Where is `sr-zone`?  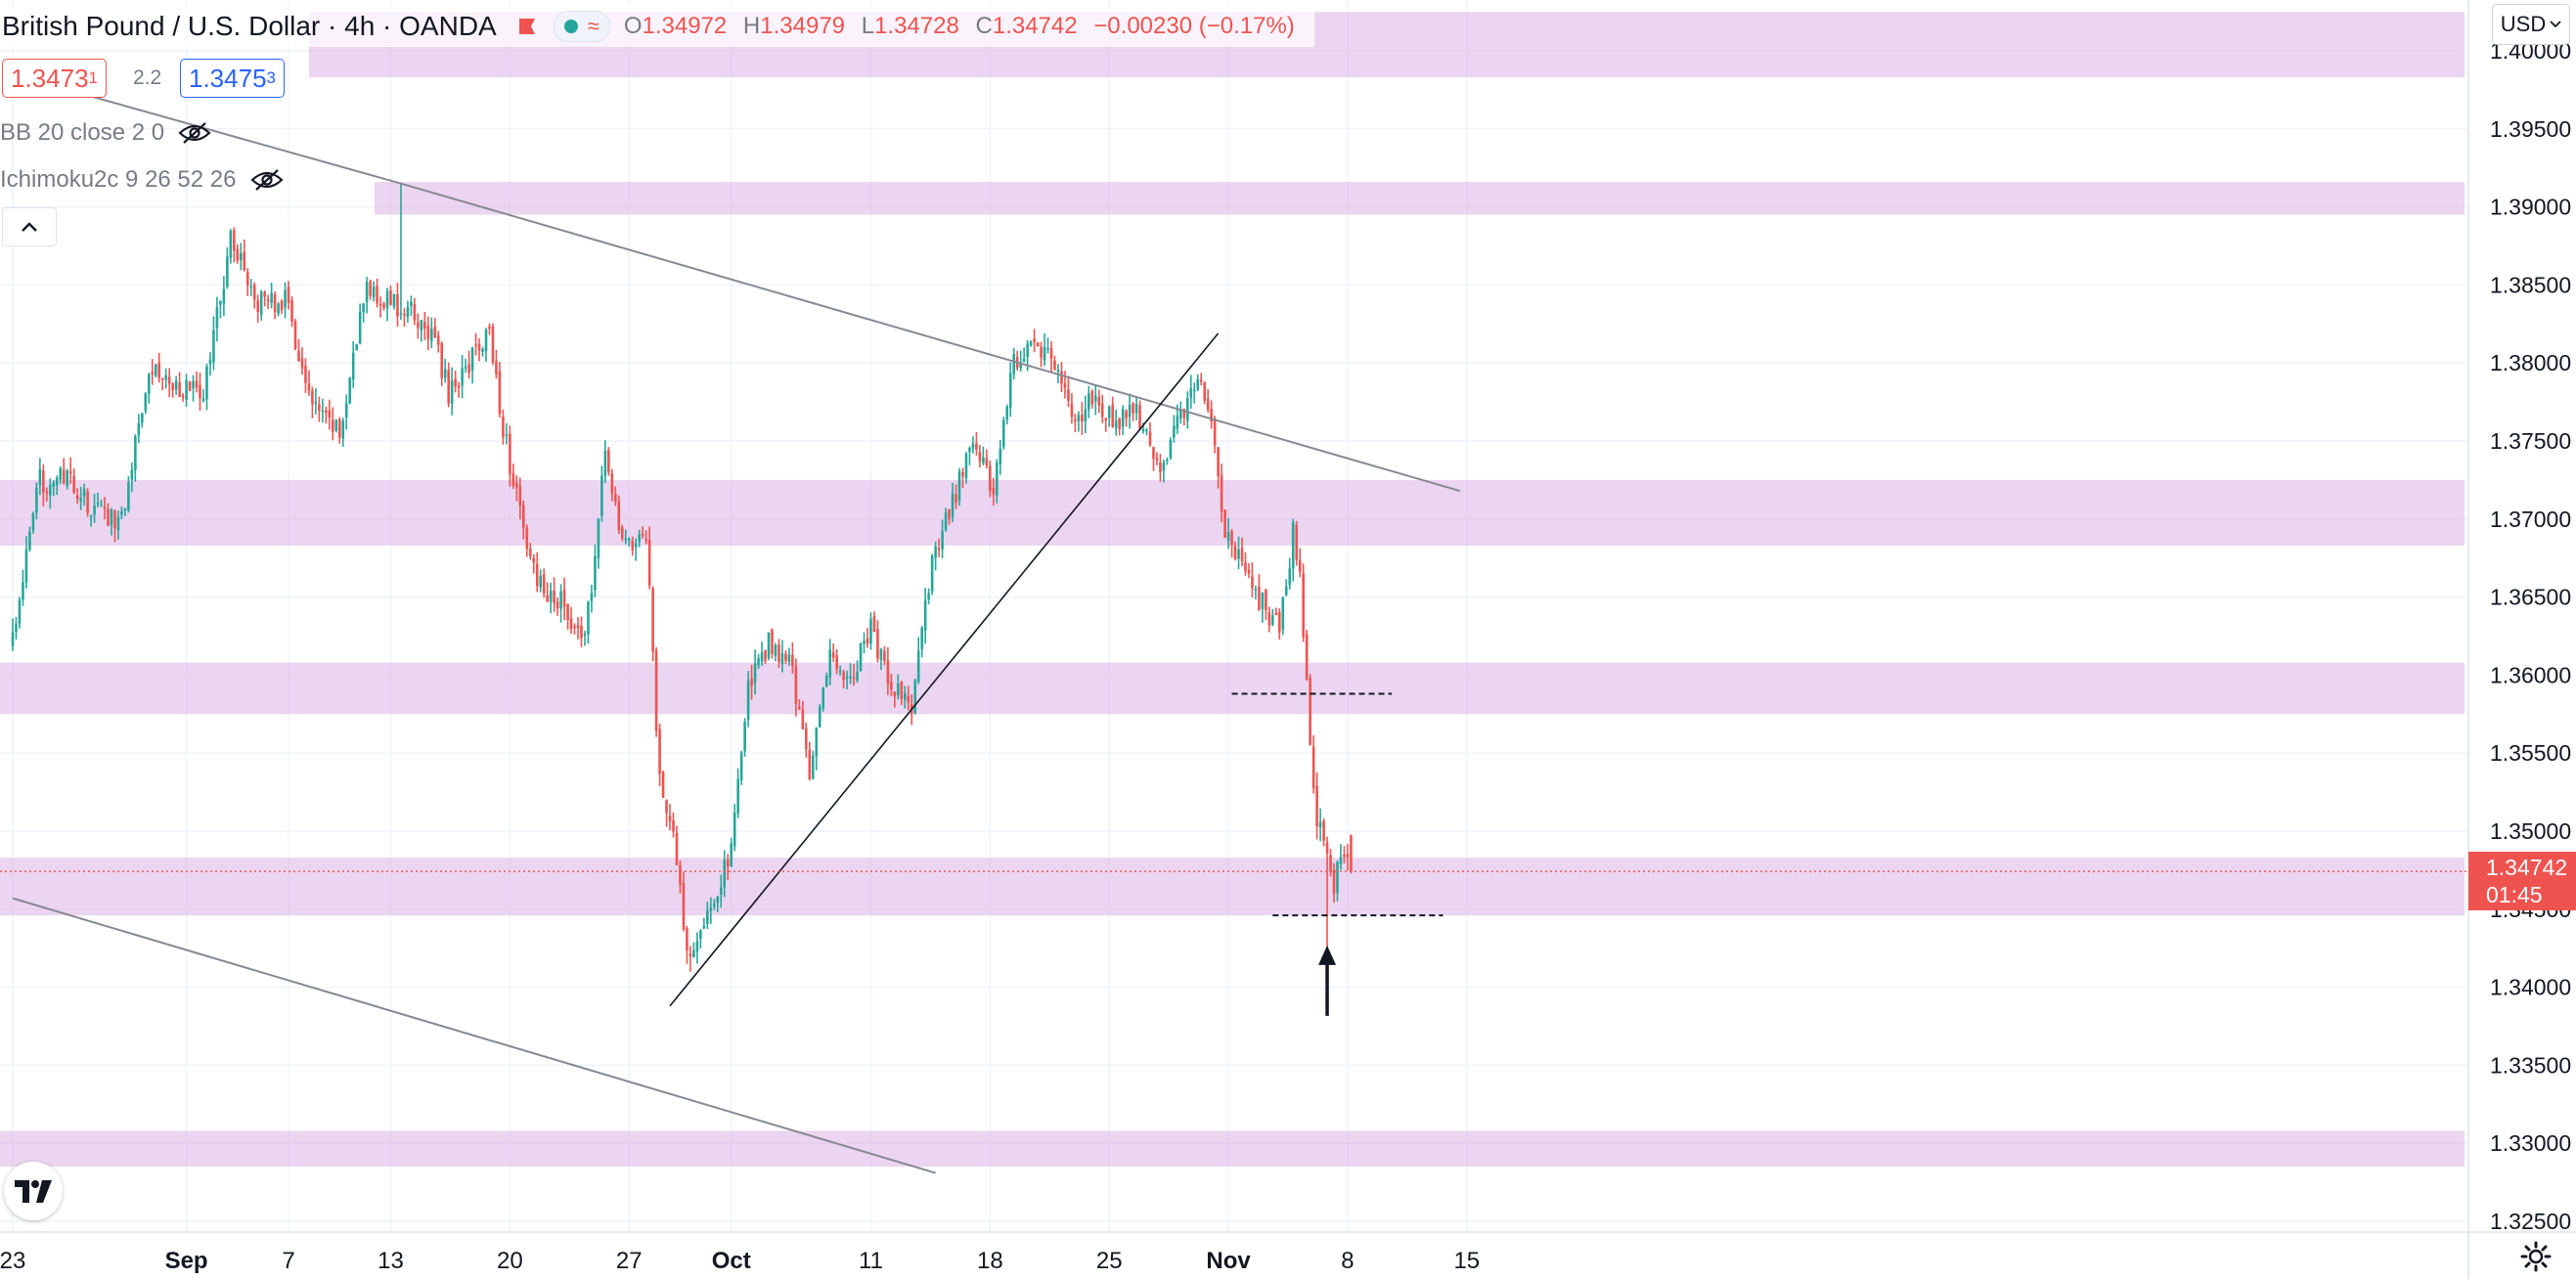 sr-zone is located at coordinates (1232, 887).